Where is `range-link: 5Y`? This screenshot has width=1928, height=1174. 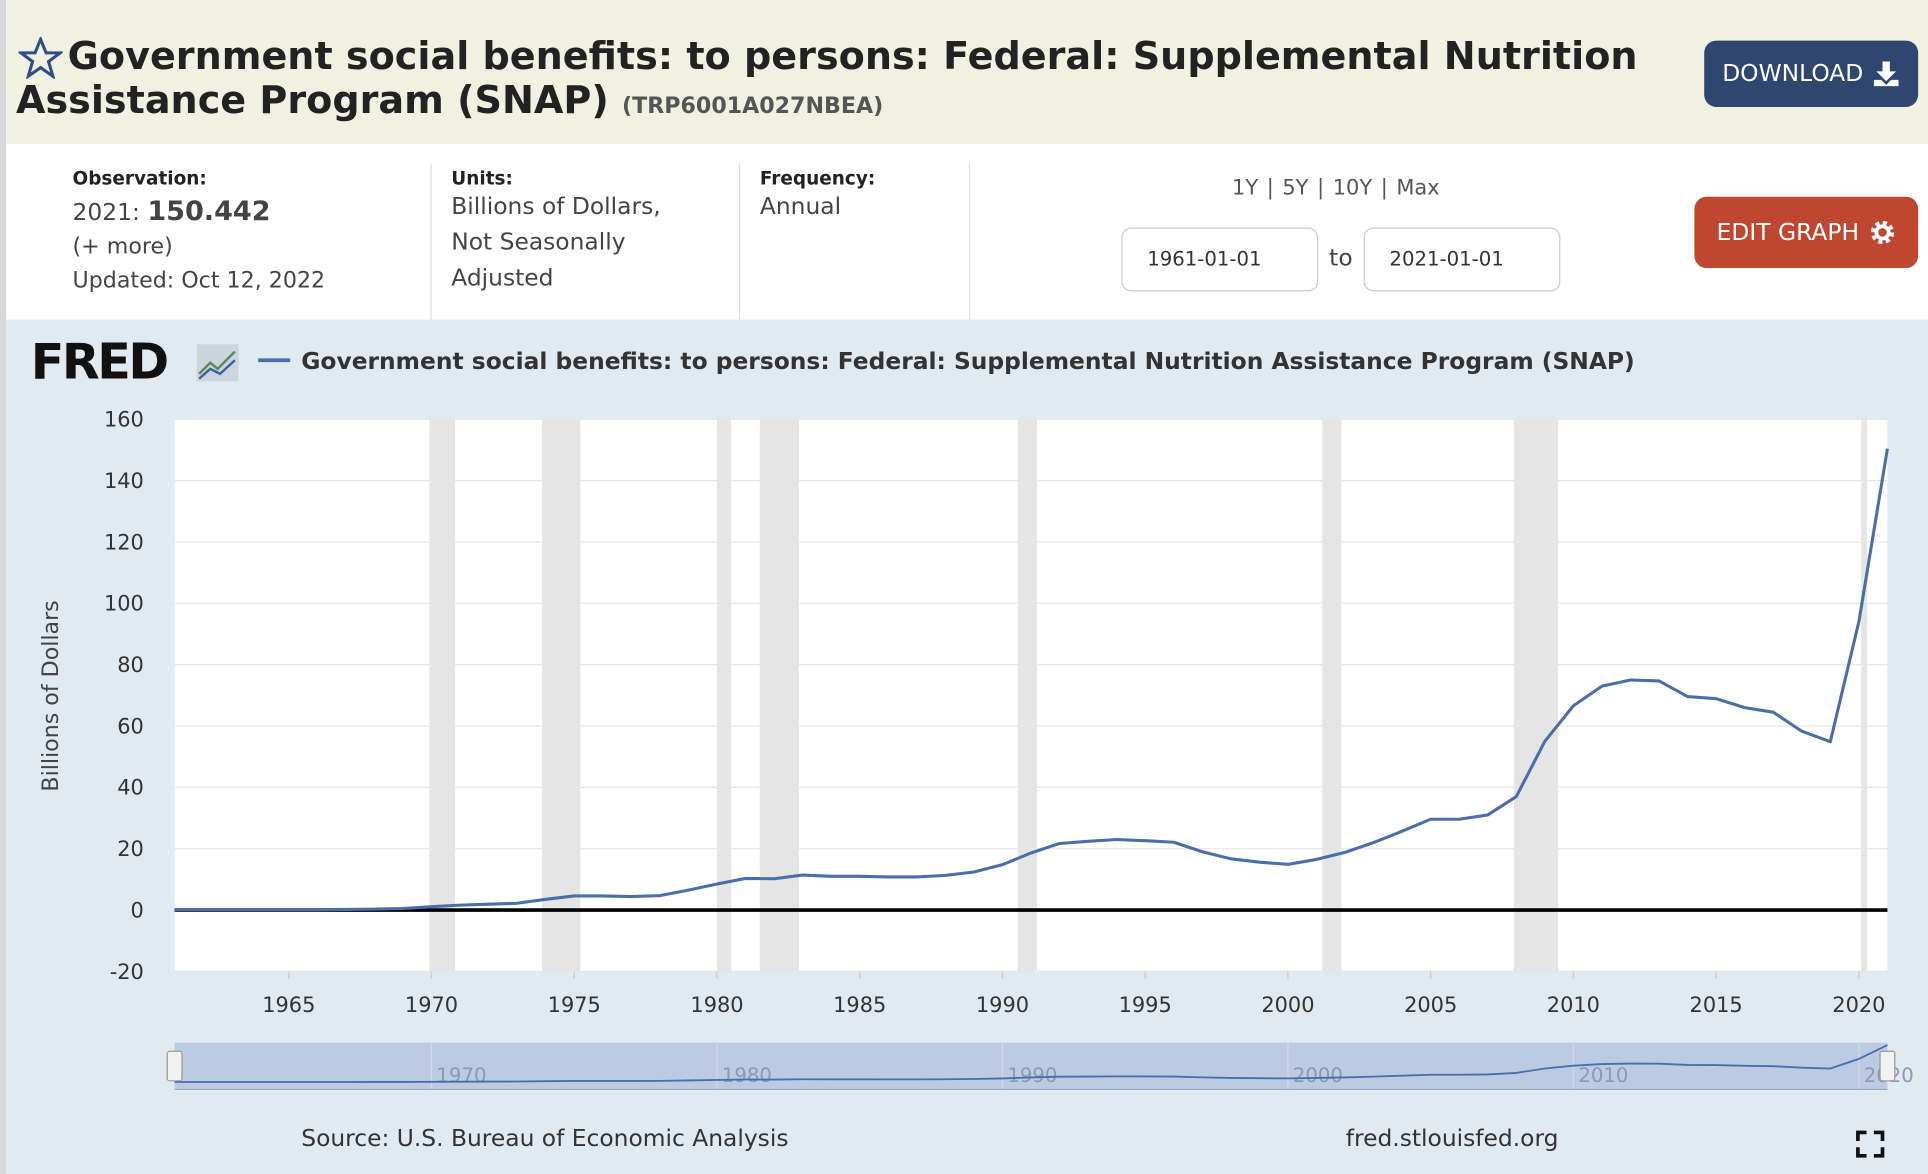 range-link: 5Y is located at coordinates (1295, 188).